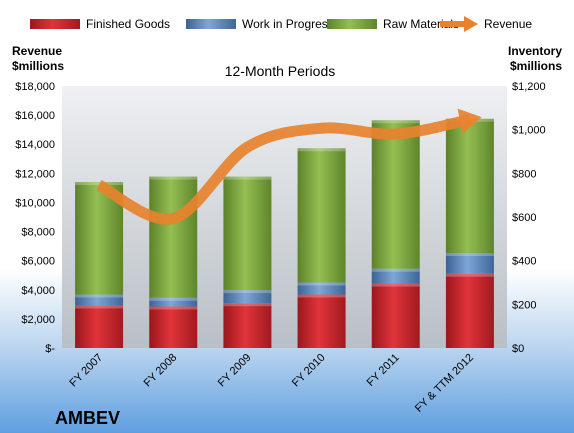  What do you see at coordinates (524, 218) in the screenshot?
I see `right-tick-label: $600` at bounding box center [524, 218].